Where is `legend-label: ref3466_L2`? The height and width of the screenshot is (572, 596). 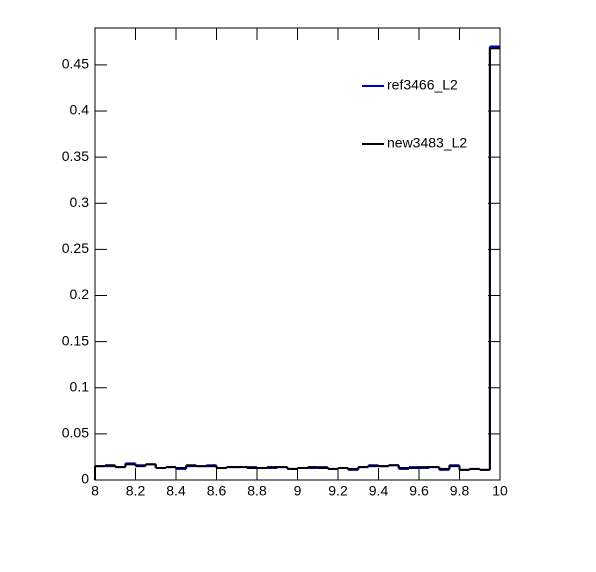 legend-label: ref3466_L2 is located at coordinates (422, 85).